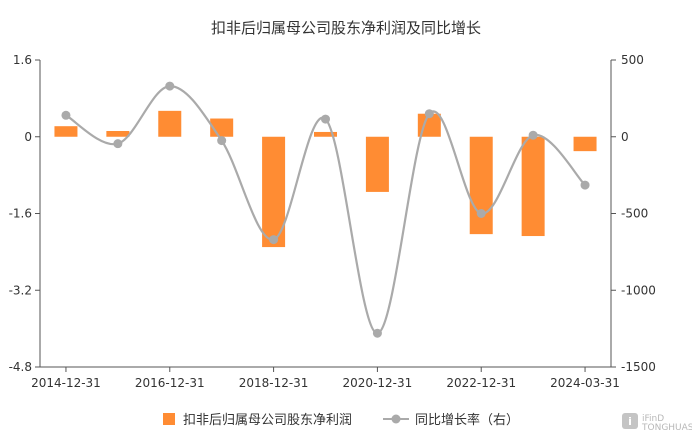 The height and width of the screenshot is (443, 692). What do you see at coordinates (638, 290) in the screenshot?
I see `right-tick-label: -1000` at bounding box center [638, 290].